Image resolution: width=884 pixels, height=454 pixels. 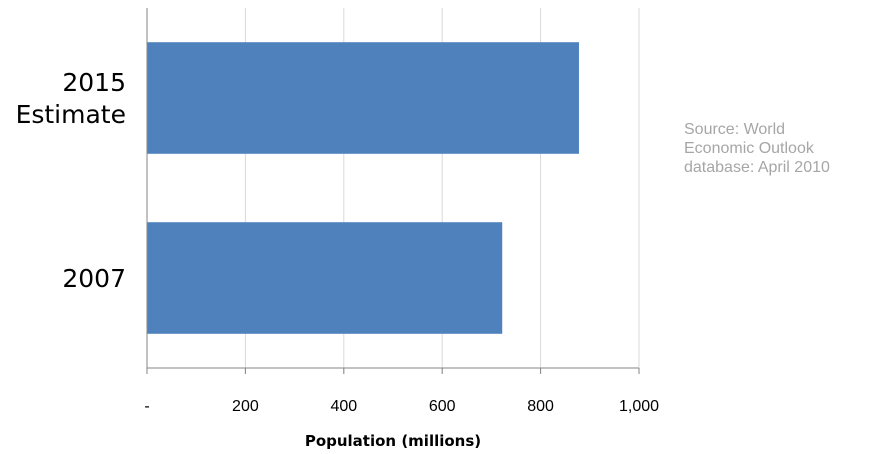 I want to click on x-tick-label: 400, so click(x=343, y=406).